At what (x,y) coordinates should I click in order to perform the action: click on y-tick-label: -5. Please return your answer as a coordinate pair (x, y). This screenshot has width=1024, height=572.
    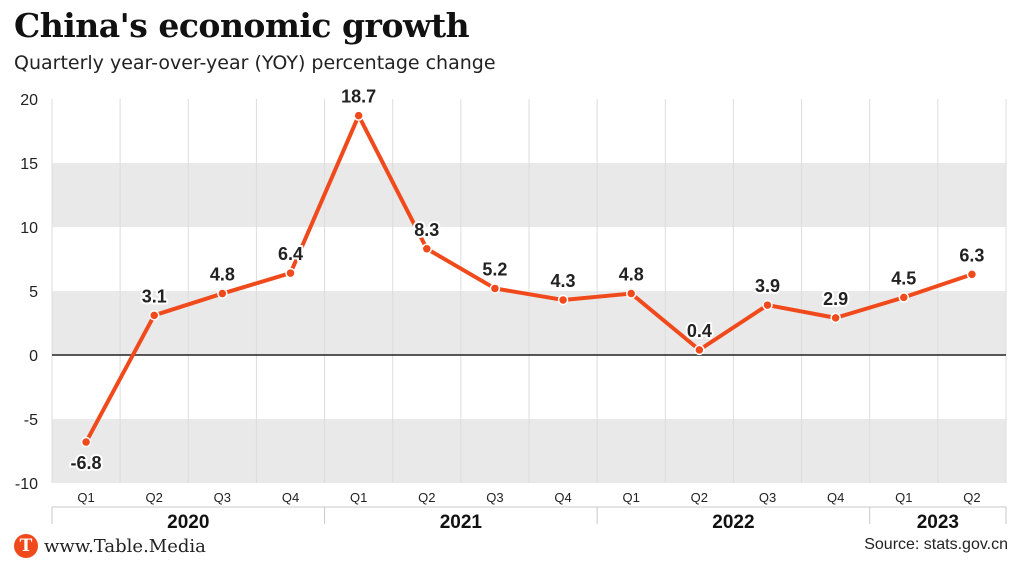
    Looking at the image, I should click on (31, 420).